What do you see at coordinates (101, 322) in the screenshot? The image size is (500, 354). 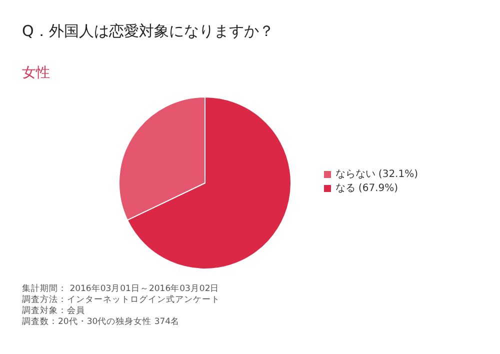 I see `text: 調査数：20代・30代の独身女性 374名` at bounding box center [101, 322].